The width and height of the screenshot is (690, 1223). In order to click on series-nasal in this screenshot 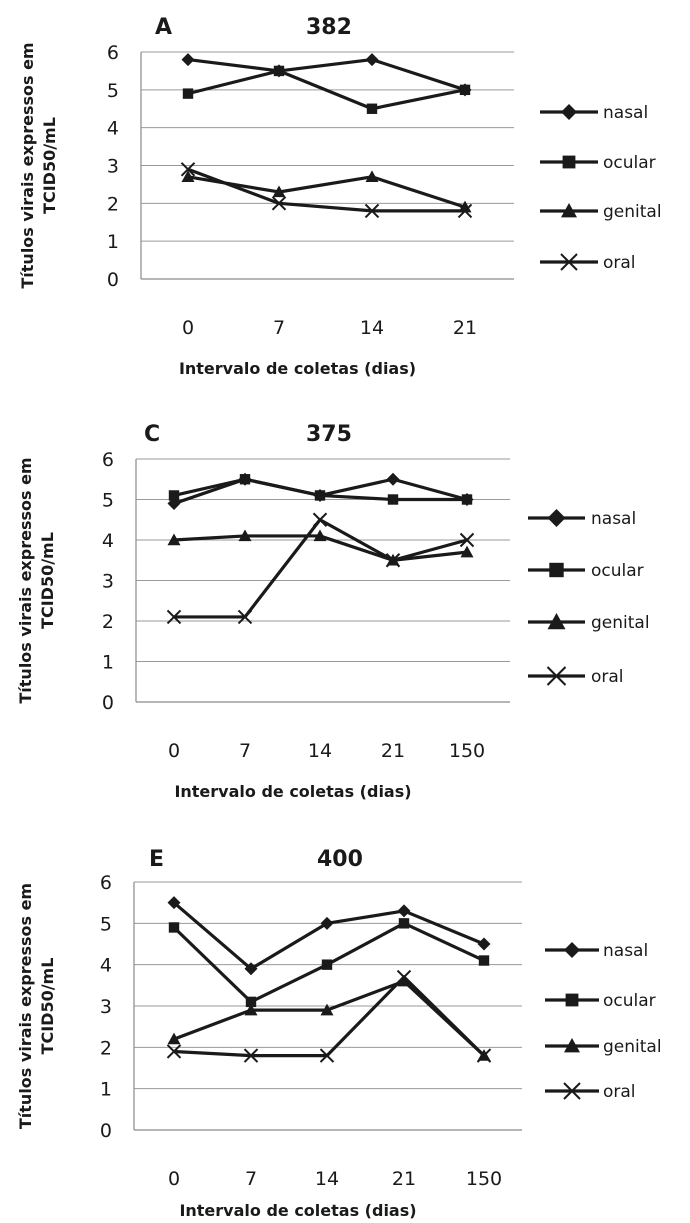, I will do `click(329, 936)`.